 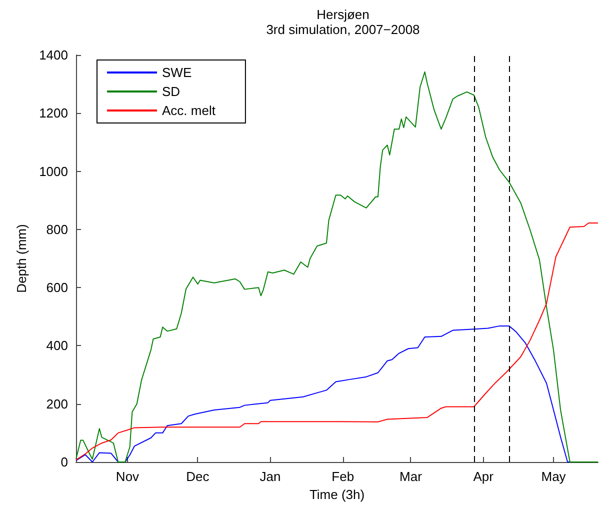 What do you see at coordinates (128, 476) in the screenshot?
I see `x-tick-label: Nov` at bounding box center [128, 476].